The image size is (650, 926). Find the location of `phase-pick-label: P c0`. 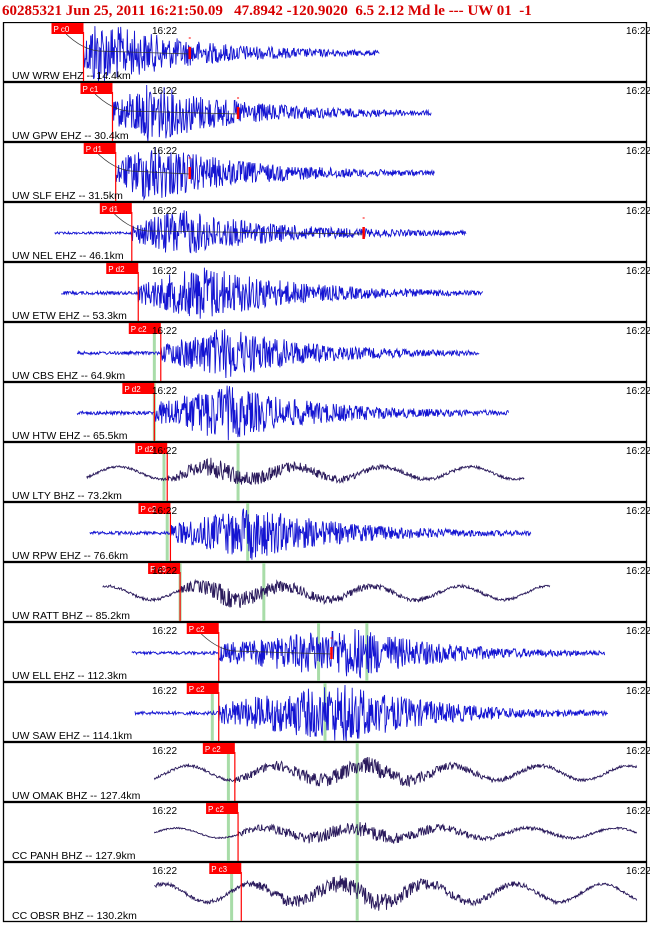

phase-pick-label: P c0 is located at coordinates (62, 29).